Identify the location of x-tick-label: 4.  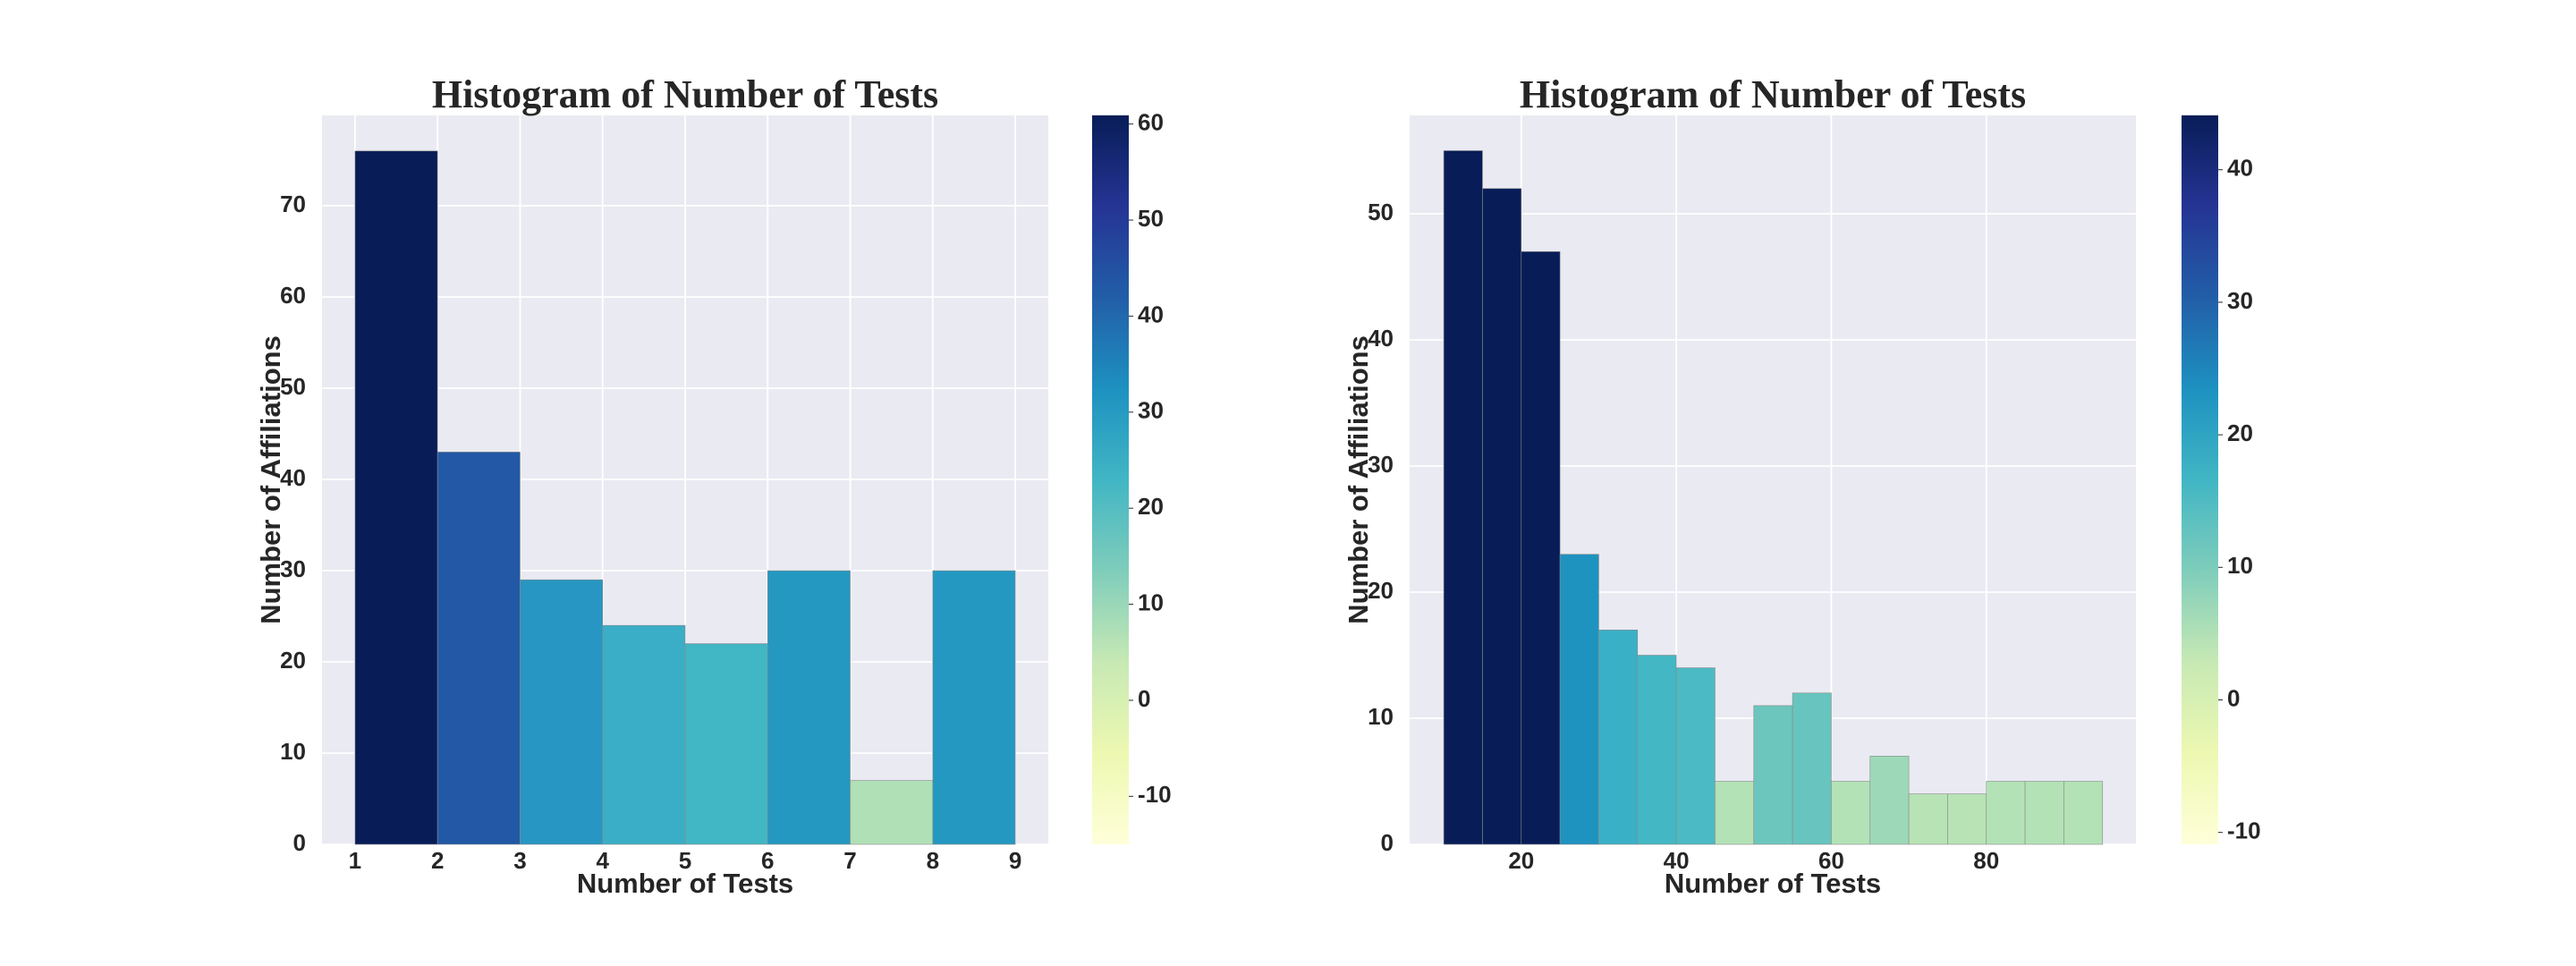
(602, 860).